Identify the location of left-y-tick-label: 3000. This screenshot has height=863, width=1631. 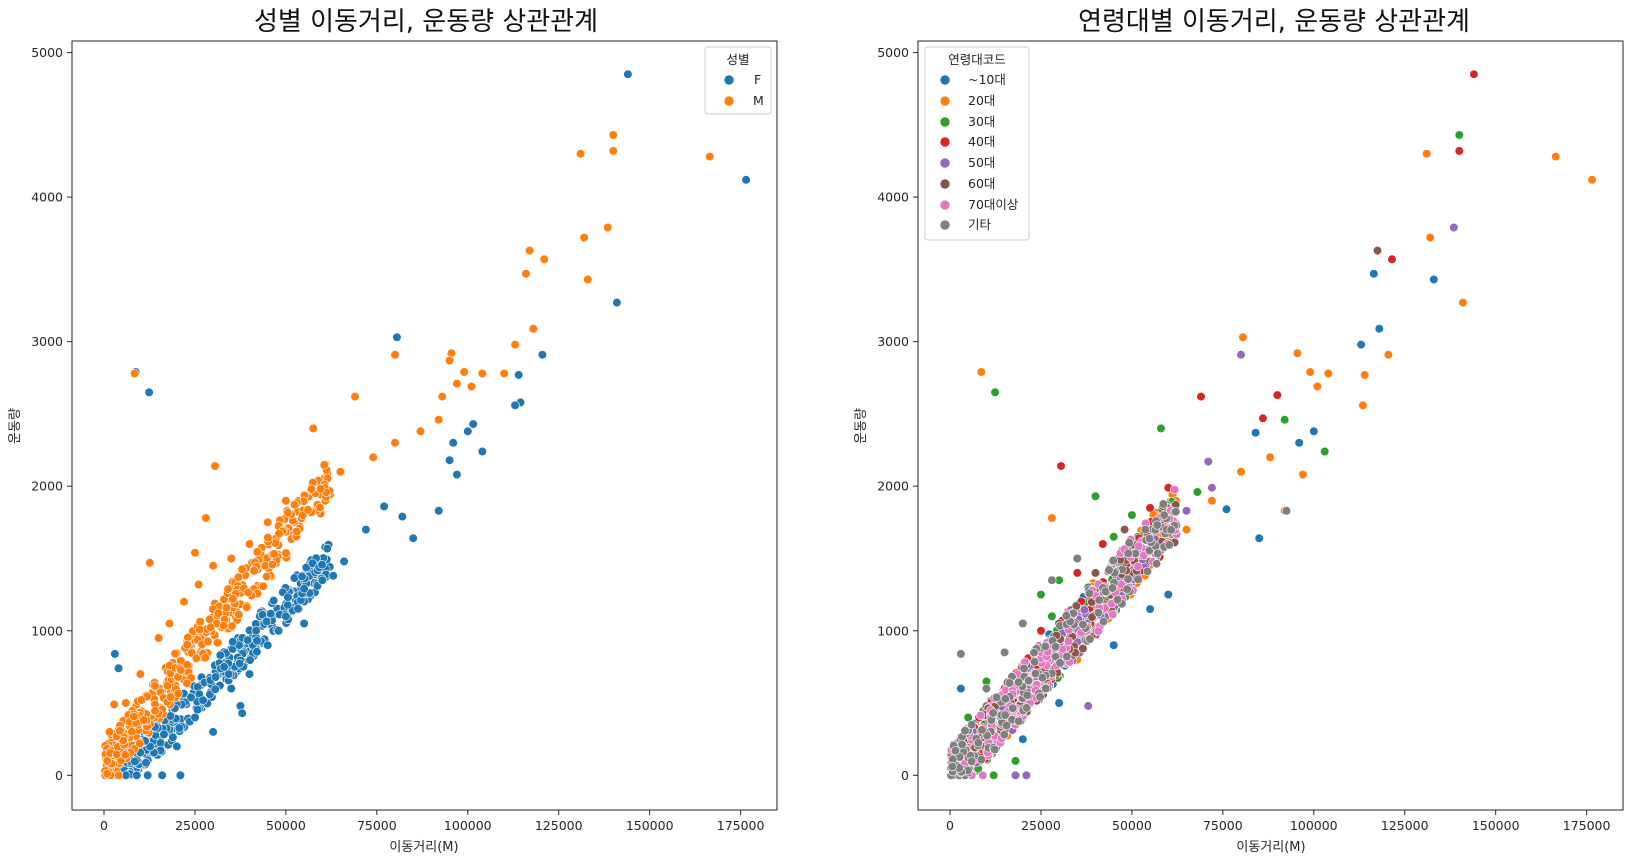
(47, 341).